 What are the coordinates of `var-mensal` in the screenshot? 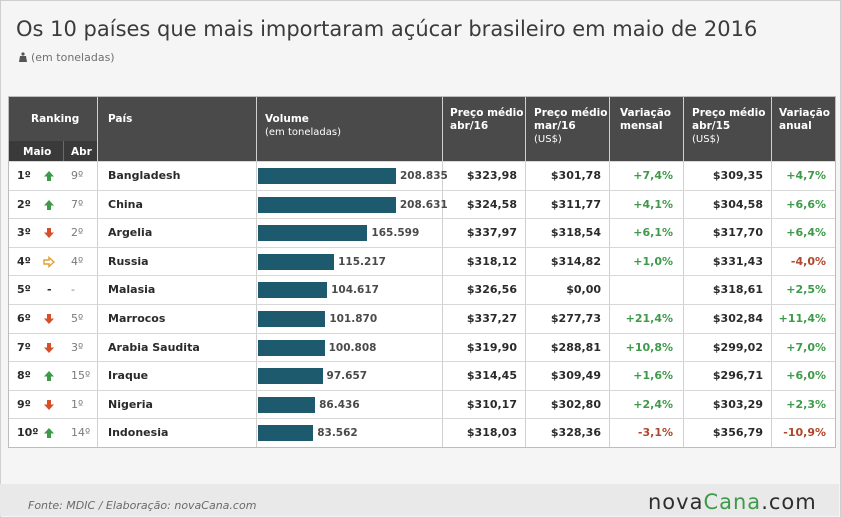 It's located at (642, 290).